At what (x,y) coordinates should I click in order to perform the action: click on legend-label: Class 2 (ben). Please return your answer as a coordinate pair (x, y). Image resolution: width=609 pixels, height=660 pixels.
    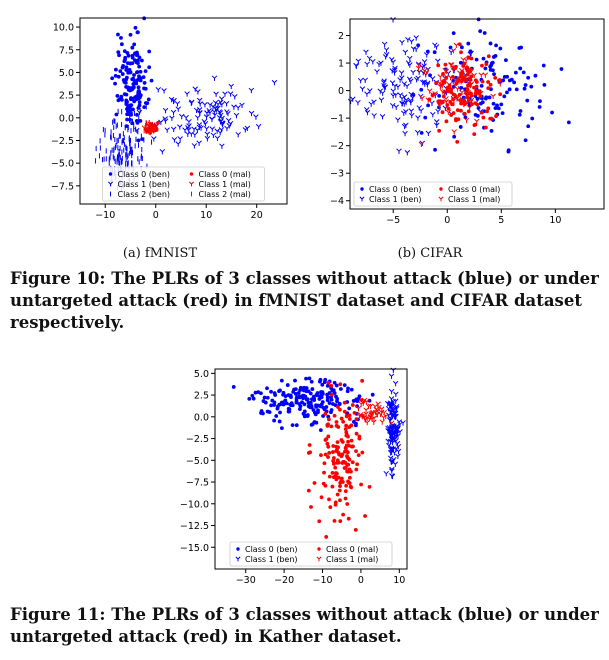
    Looking at the image, I should click on (144, 194).